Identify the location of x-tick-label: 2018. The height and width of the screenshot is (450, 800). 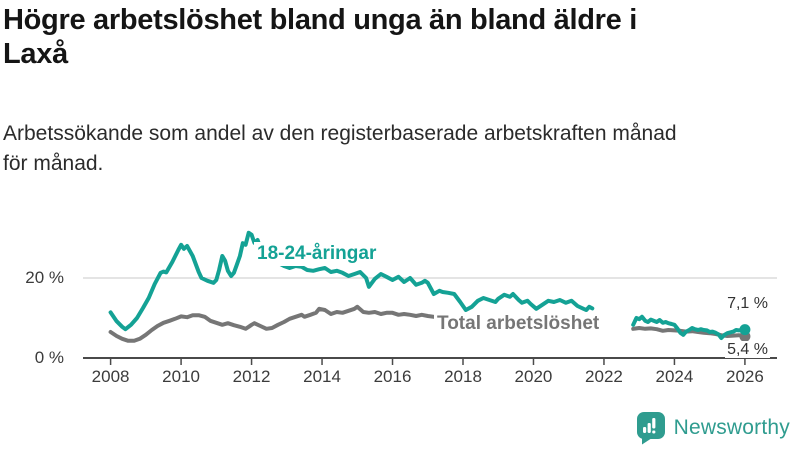
(463, 376).